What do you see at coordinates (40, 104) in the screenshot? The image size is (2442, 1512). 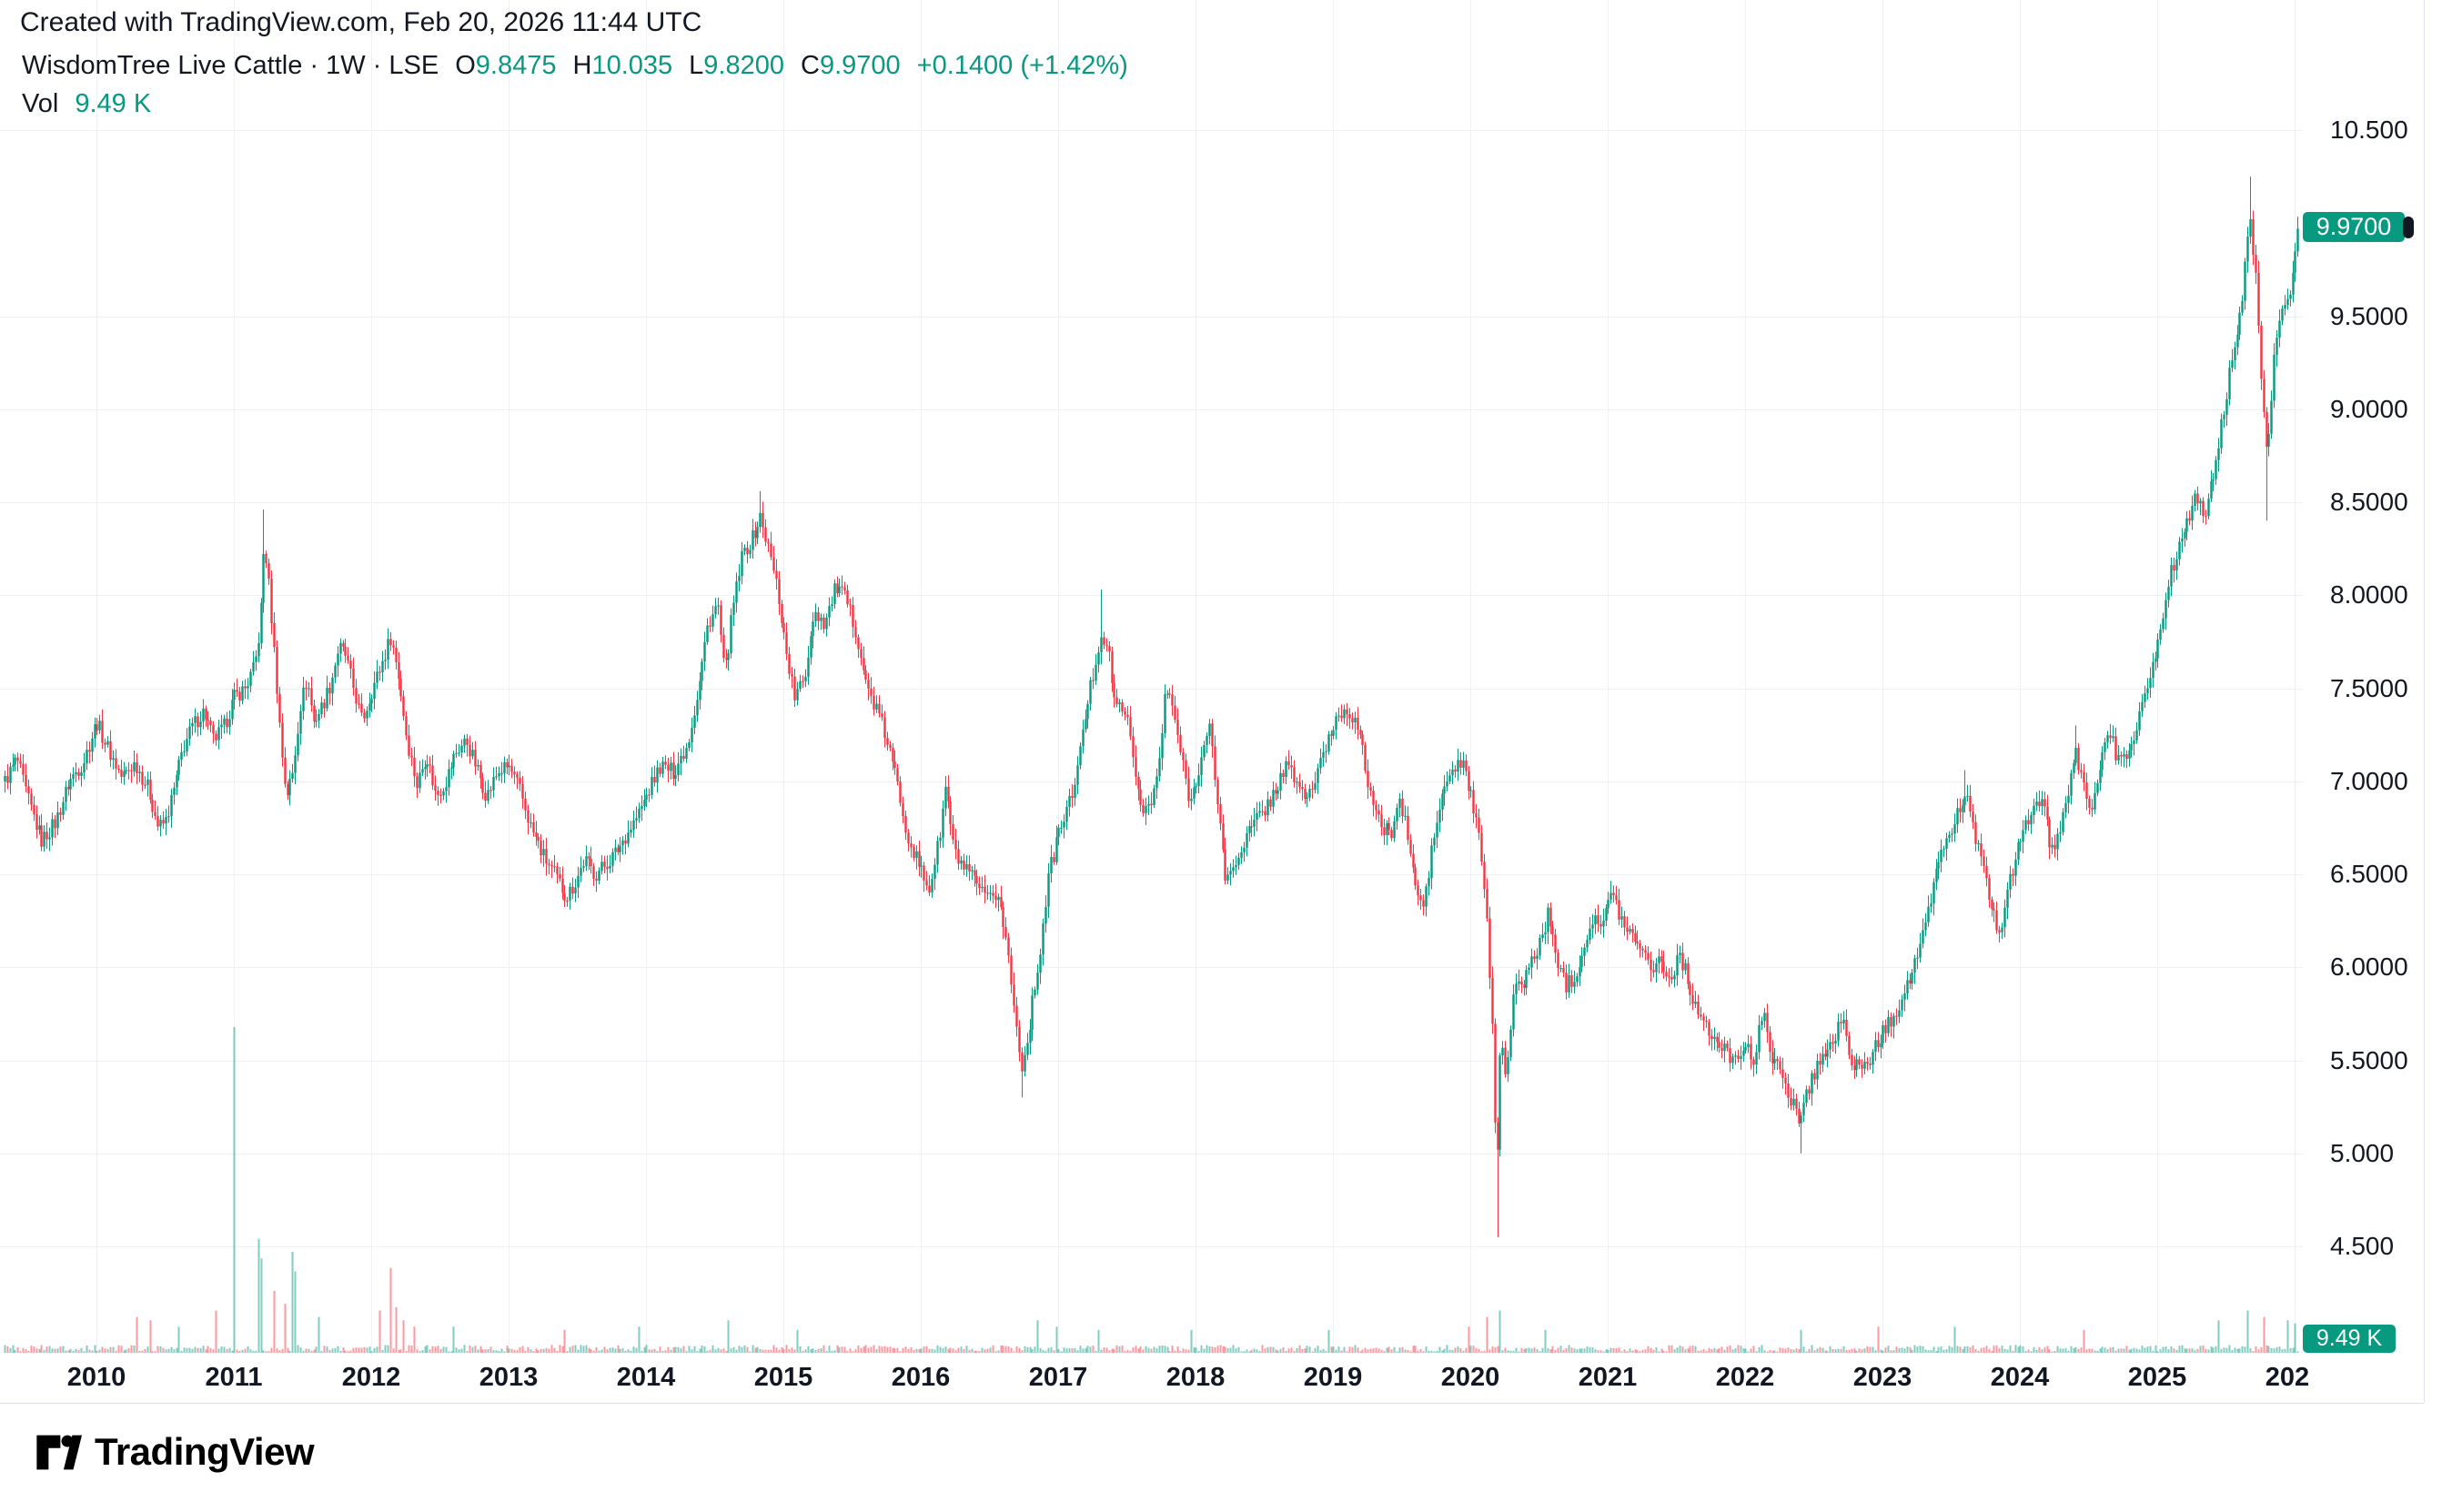 I see `volume-label: Vol` at bounding box center [40, 104].